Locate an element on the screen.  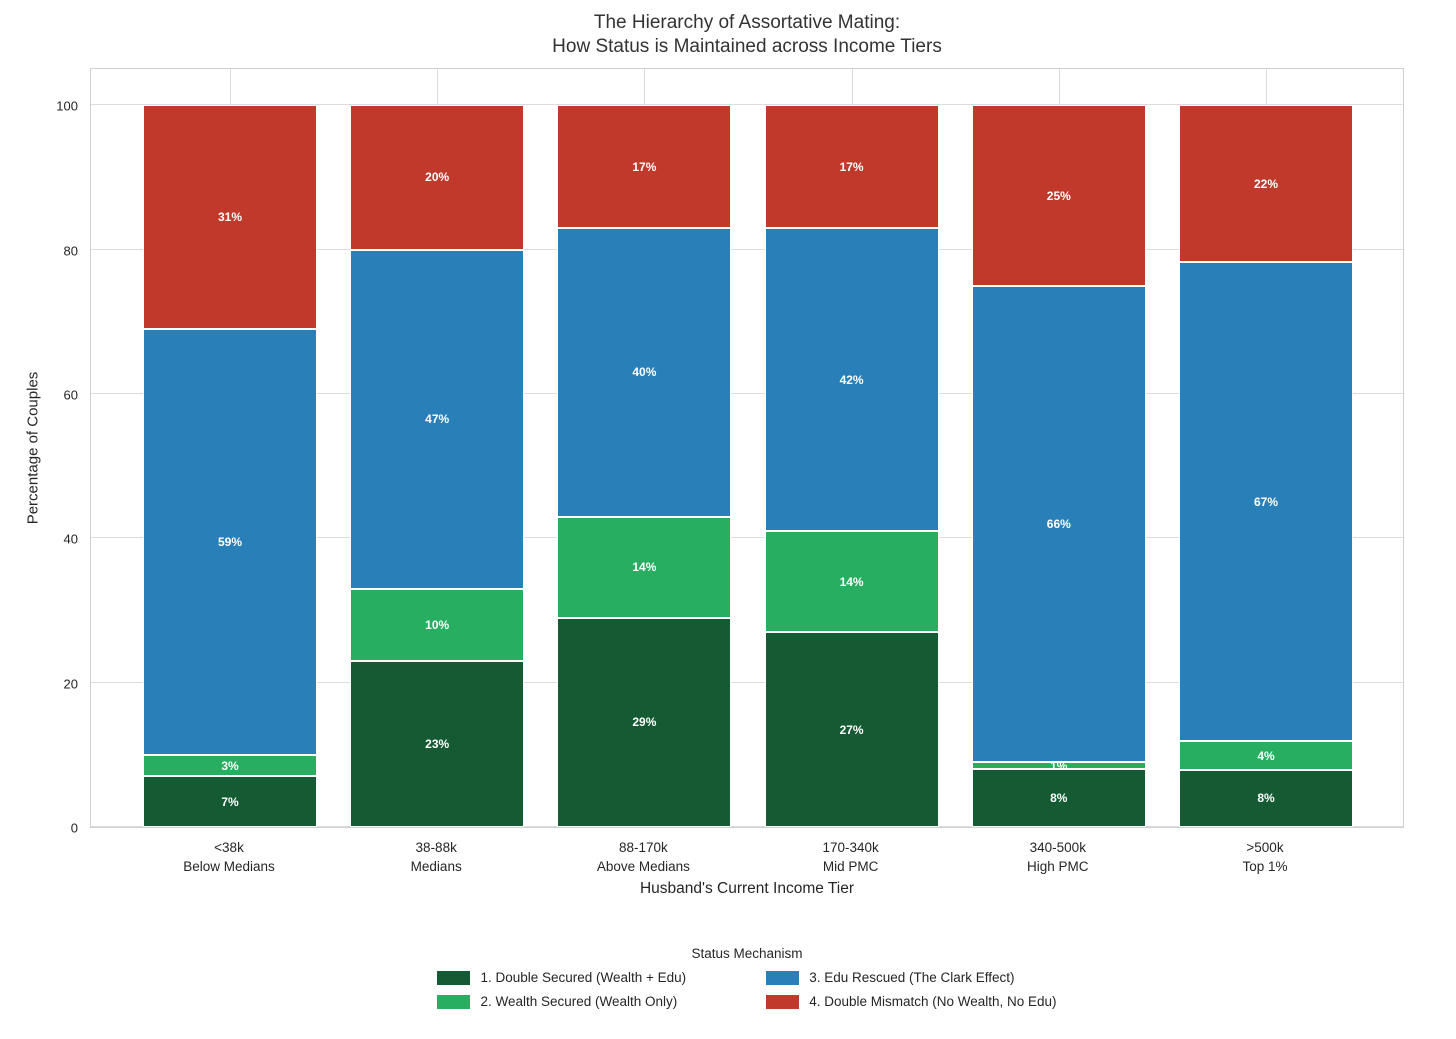
bar-segment: 40% is located at coordinates (644, 372).